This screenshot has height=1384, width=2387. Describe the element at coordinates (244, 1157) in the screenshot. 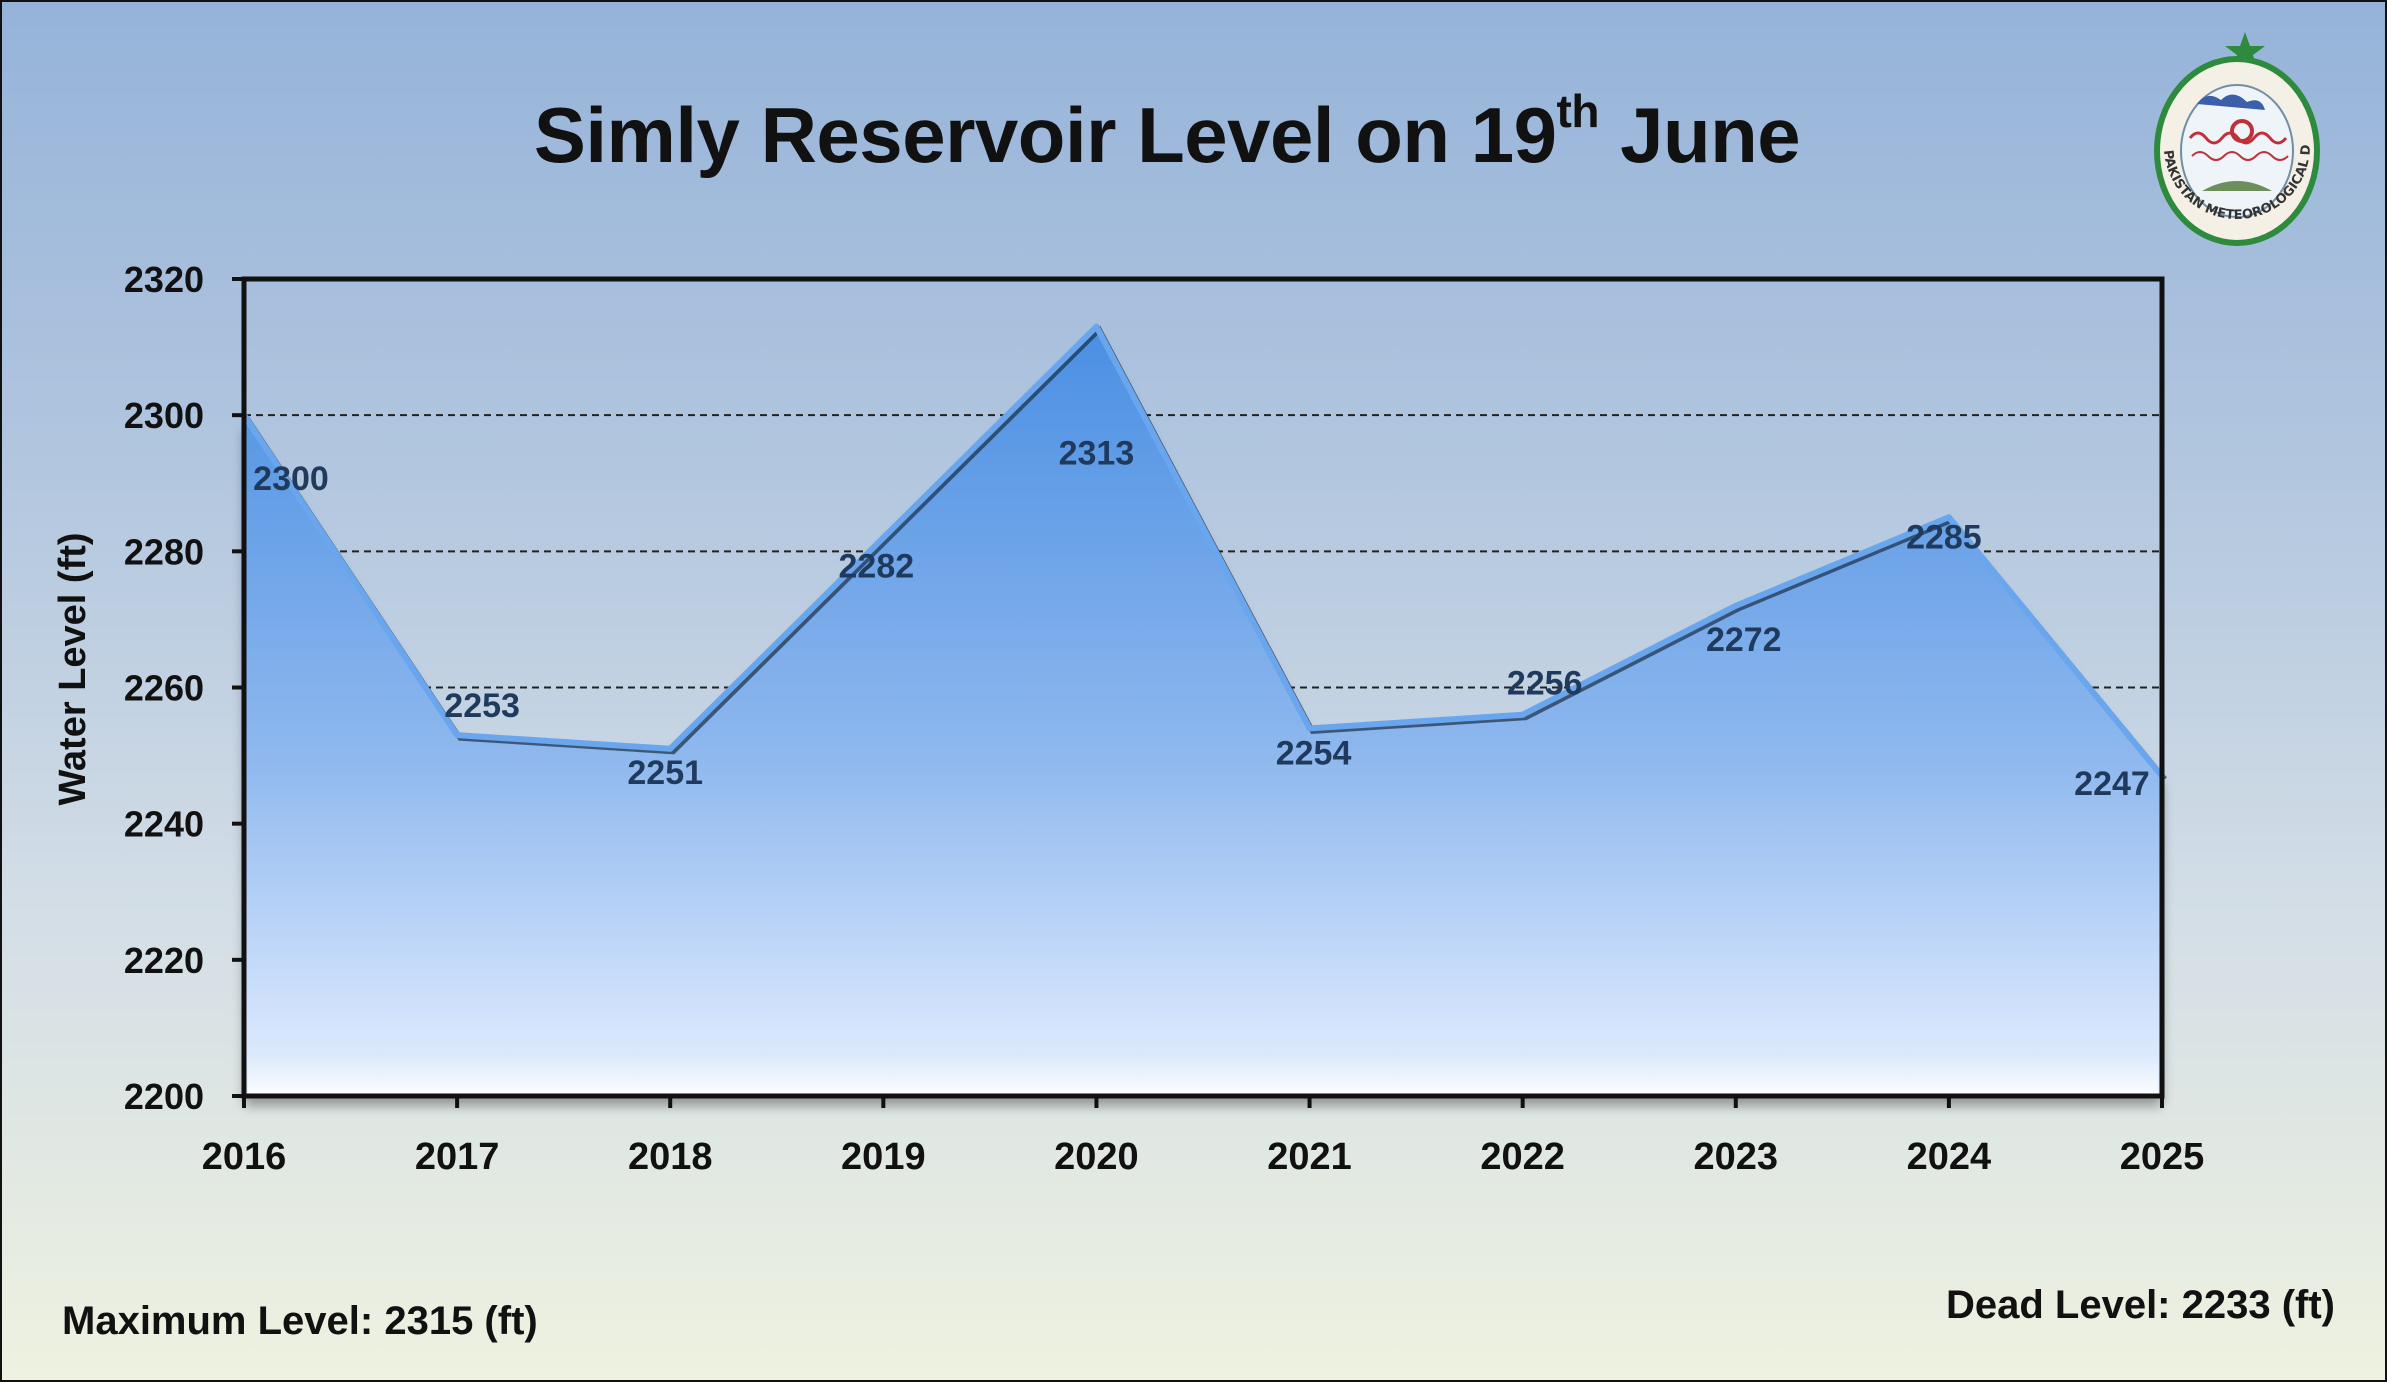

I see `x-tick-label: 2016` at that location.